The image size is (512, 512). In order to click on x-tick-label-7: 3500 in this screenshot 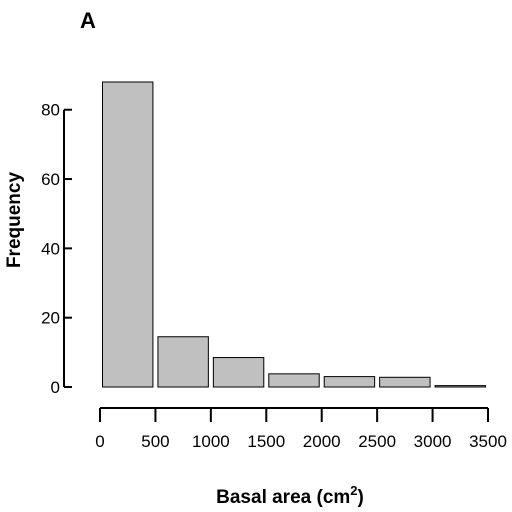, I will do `click(488, 441)`.